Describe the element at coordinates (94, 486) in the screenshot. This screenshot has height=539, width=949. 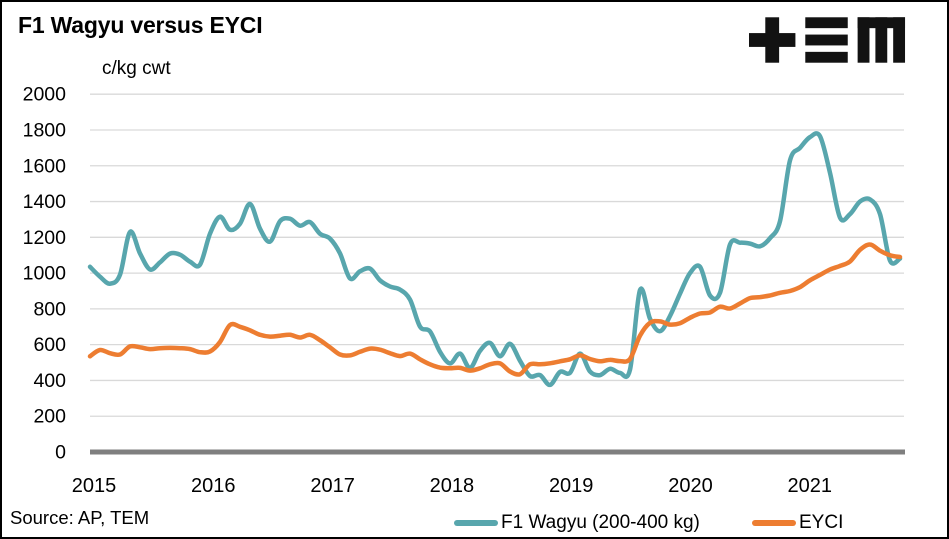
I see `x-axis-tick-label: 2015` at that location.